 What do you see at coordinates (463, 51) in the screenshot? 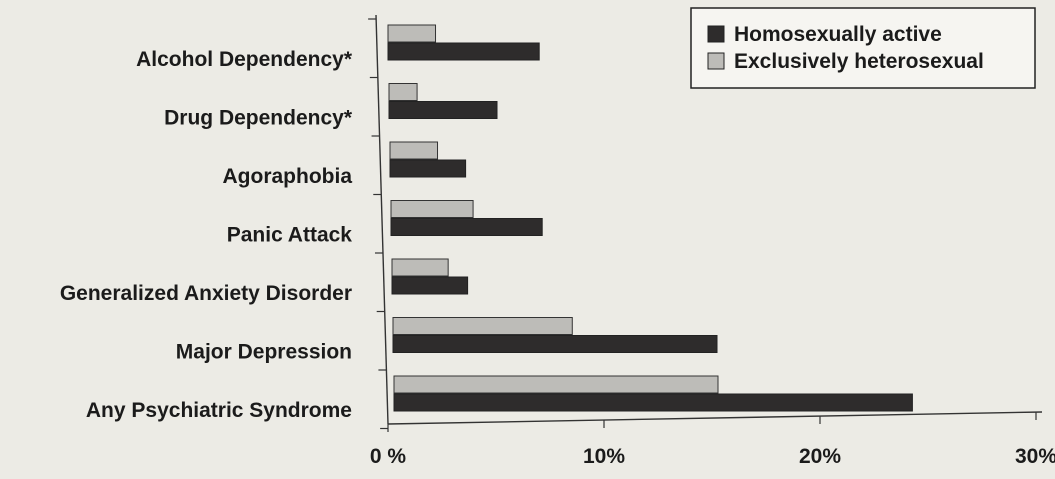
I see `bar-homosexually-active-alcohol-dependency` at bounding box center [463, 51].